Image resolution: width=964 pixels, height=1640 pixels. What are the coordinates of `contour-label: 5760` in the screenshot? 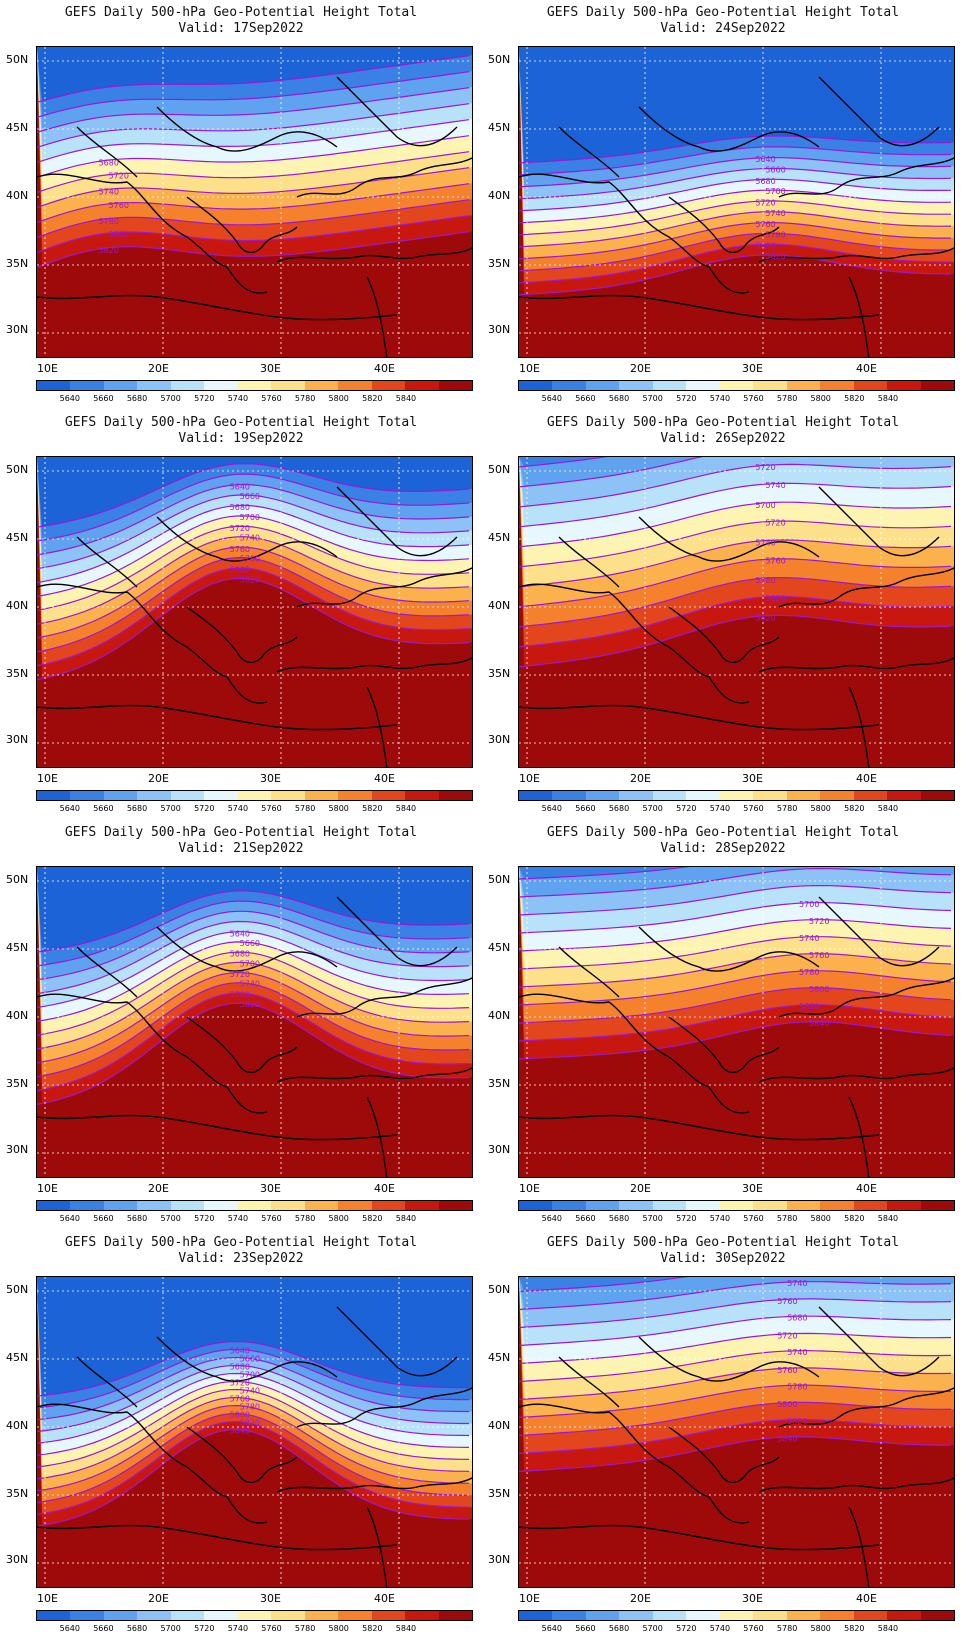 It's located at (240, 1399).